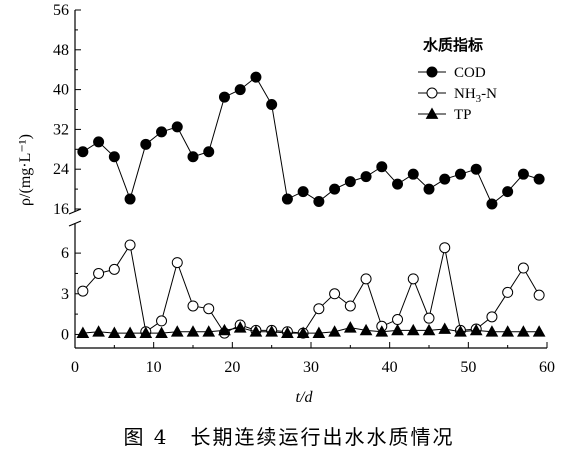 This screenshot has height=460, width=578. What do you see at coordinates (65, 294) in the screenshot?
I see `y-tick-label: 3` at bounding box center [65, 294].